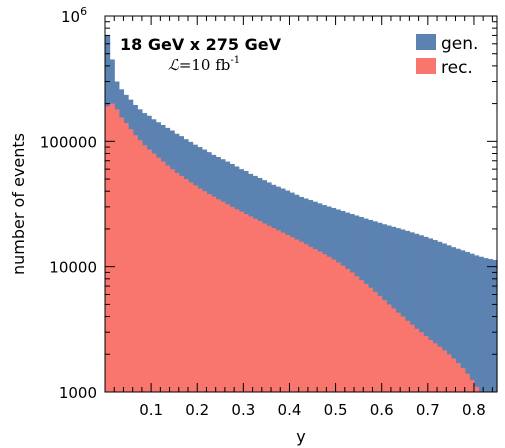  What do you see at coordinates (336, 410) in the screenshot?
I see `x-tick-label: 0.5` at bounding box center [336, 410].